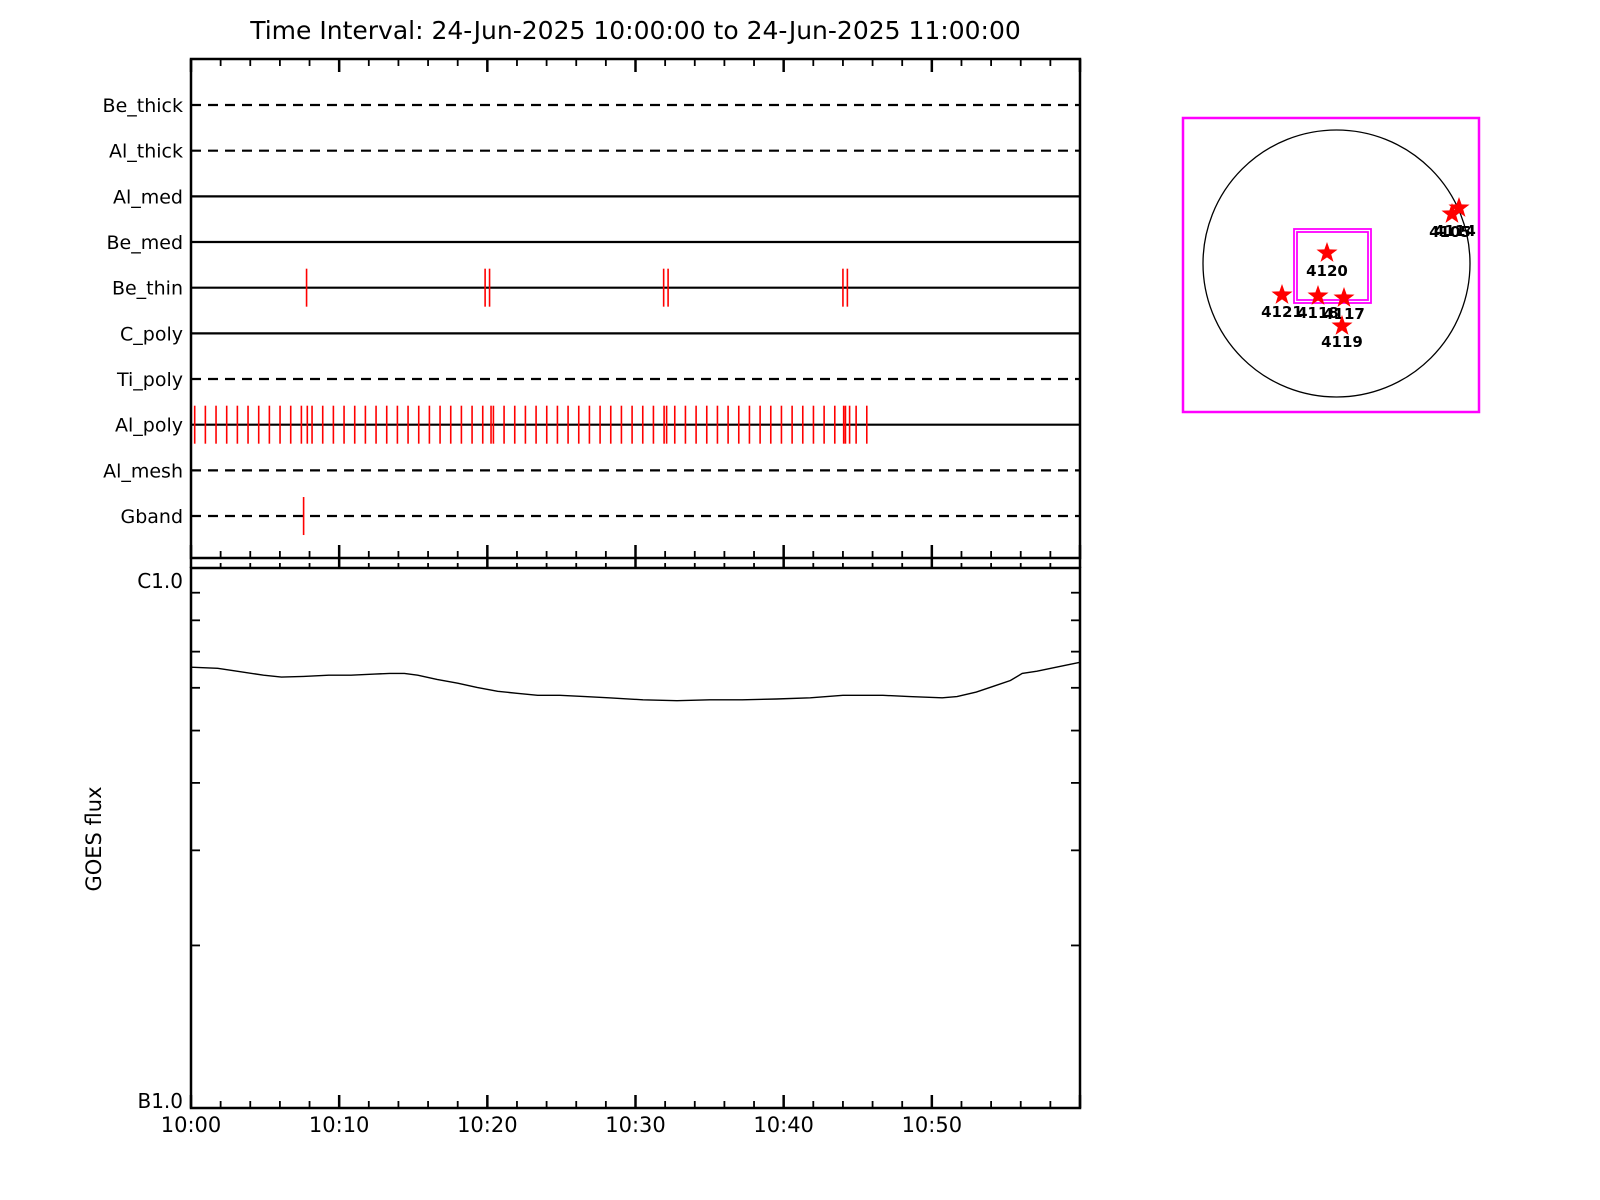 This screenshot has height=1200, width=1600. Describe the element at coordinates (635, 681) in the screenshot. I see `goes-flux-curve` at that location.